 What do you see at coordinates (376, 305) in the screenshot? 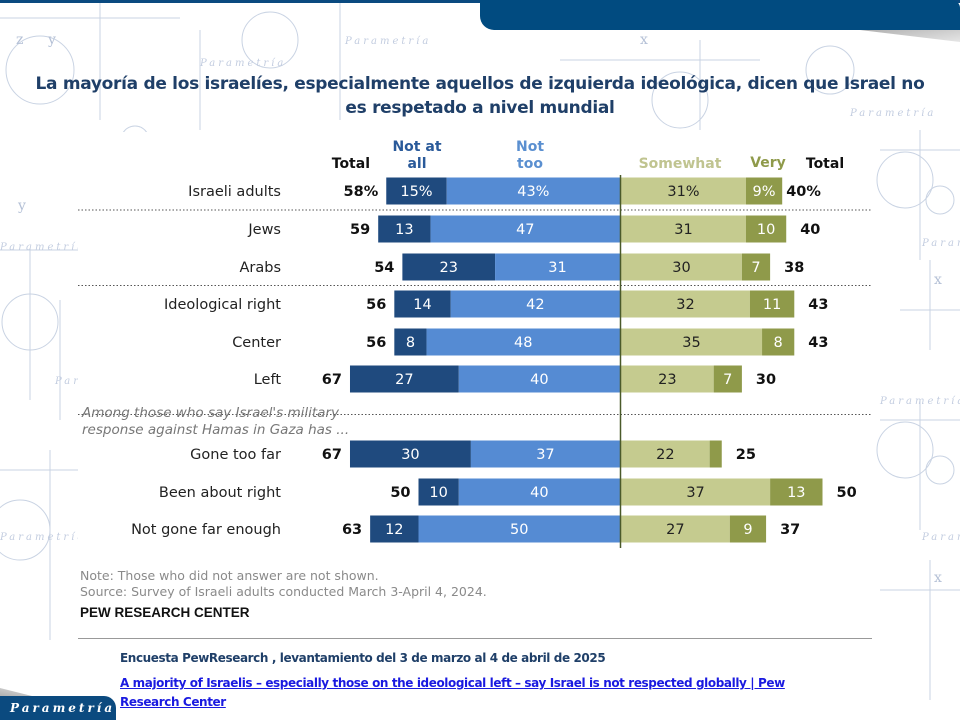
I see `total-not-respected: 56` at bounding box center [376, 305].